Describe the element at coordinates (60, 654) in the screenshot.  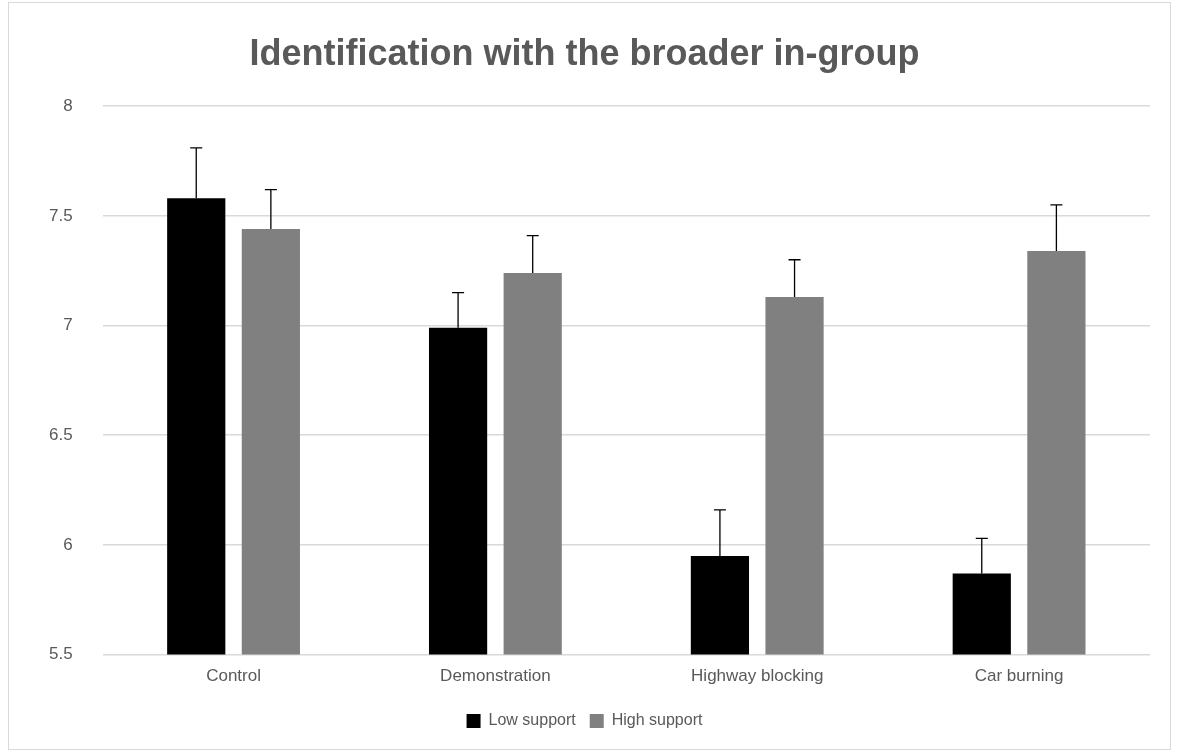
I see `y-tick-label: 5.5` at that location.